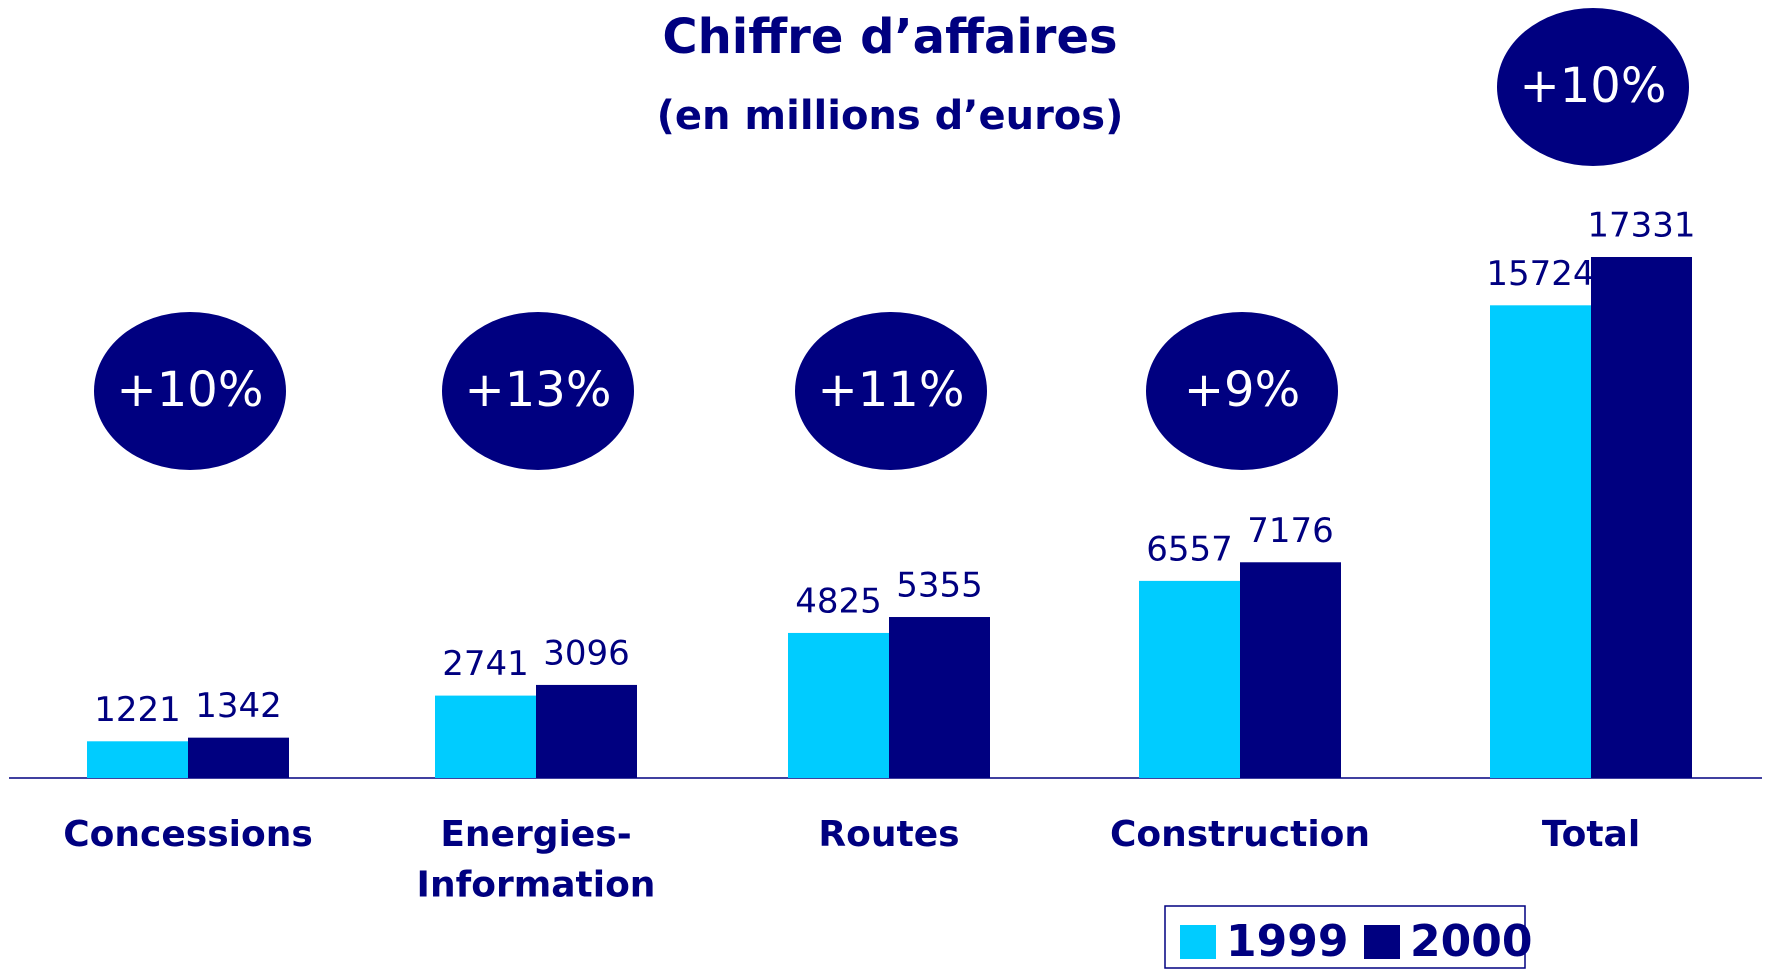 The image size is (1766, 970). Describe the element at coordinates (889, 37) in the screenshot. I see `chart-title: Chiffre d’affaires` at that location.